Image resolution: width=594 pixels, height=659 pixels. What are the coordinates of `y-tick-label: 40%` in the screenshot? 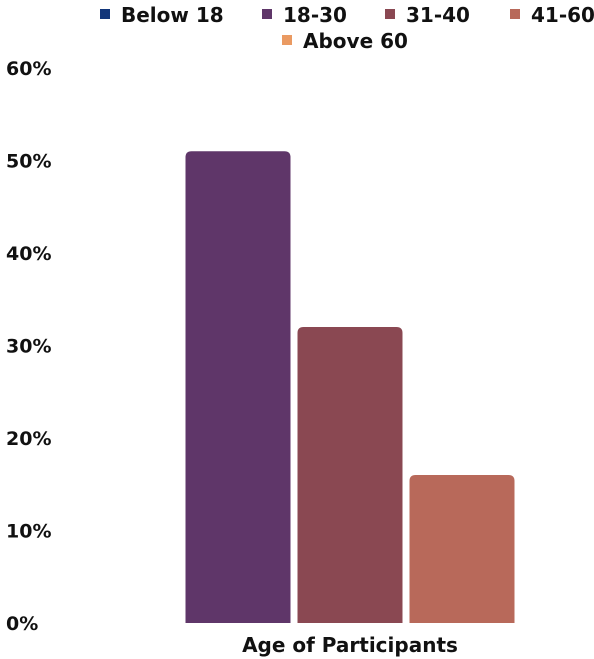 It's located at (28, 254).